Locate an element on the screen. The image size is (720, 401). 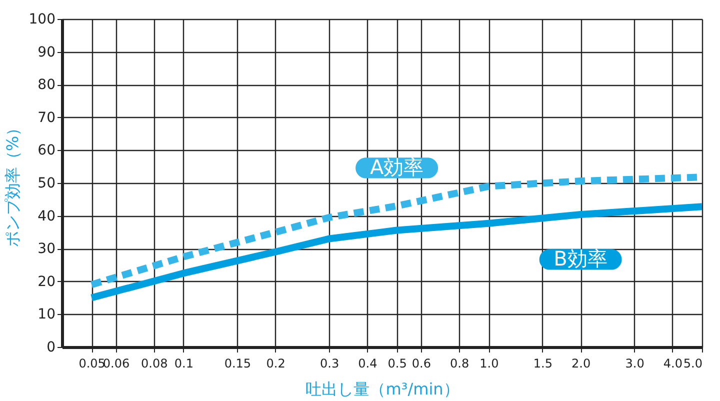
y-tick-label: 0 is located at coordinates (51, 348).